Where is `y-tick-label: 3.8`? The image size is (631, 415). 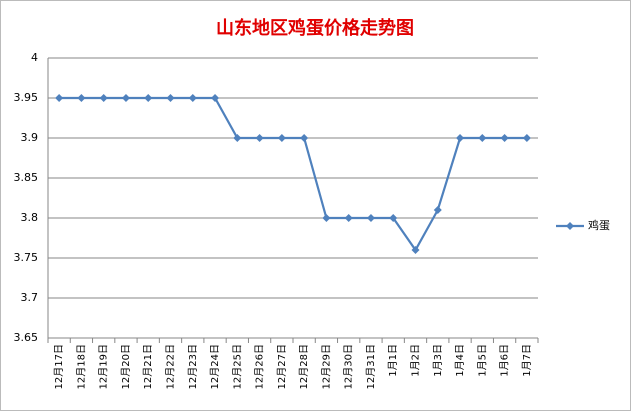
y-tick-label: 3.8 is located at coordinates (30, 217).